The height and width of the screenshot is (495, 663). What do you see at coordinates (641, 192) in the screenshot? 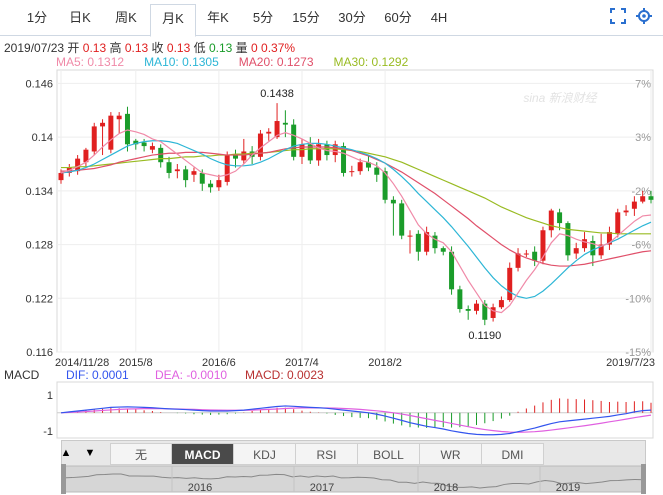
I see `y-tick-percent: -2%` at bounding box center [641, 192].